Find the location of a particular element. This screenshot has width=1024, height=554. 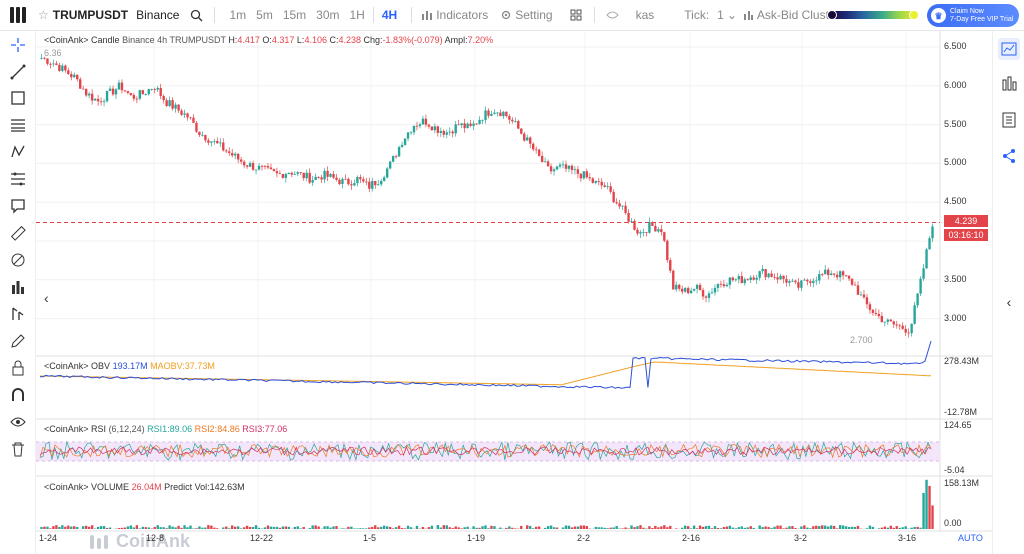

fib-icon is located at coordinates (18, 179).